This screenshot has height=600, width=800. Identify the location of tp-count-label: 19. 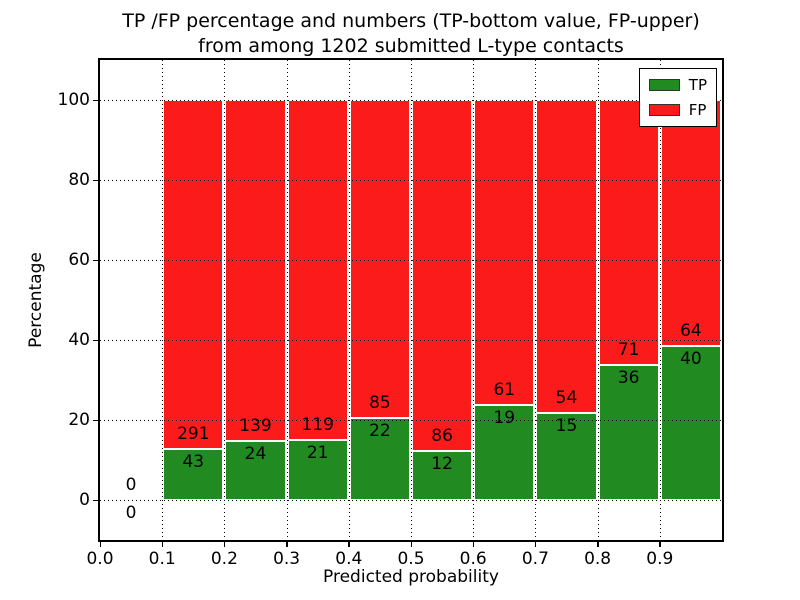
(504, 418).